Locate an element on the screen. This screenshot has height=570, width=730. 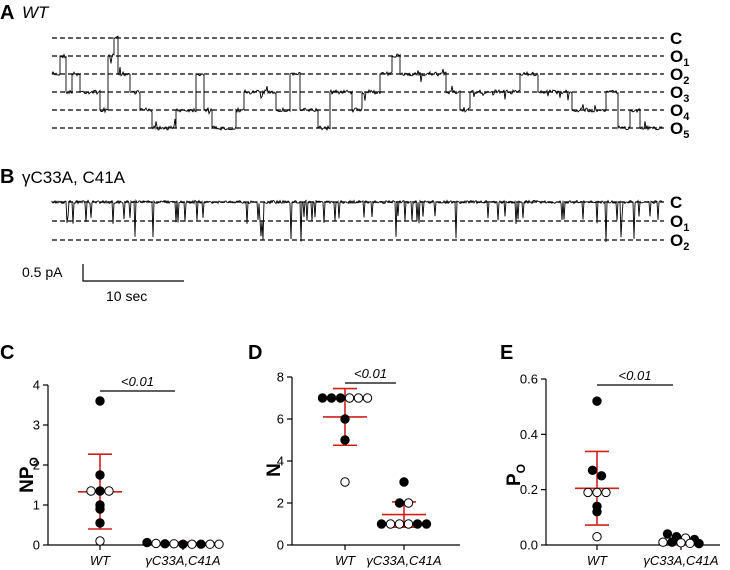
state-a-o3: O3 is located at coordinates (679, 94).